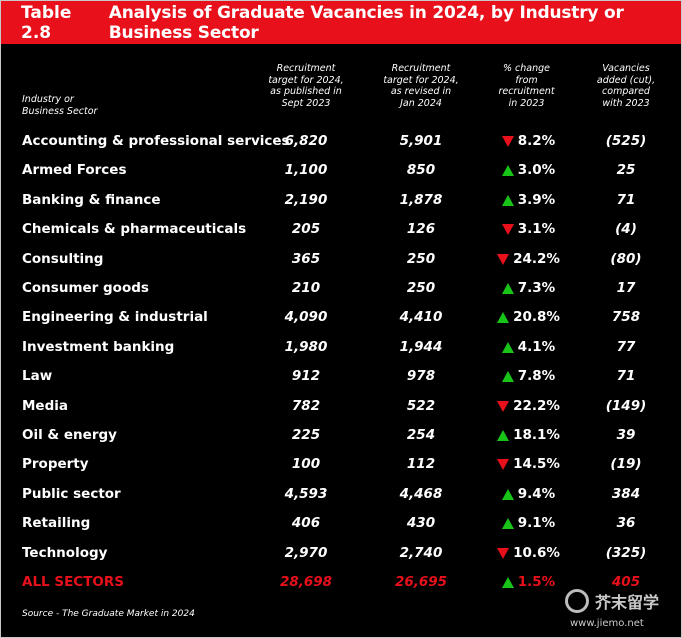 The height and width of the screenshot is (638, 682). Describe the element at coordinates (65, 552) in the screenshot. I see `sector-name: Technology` at that location.